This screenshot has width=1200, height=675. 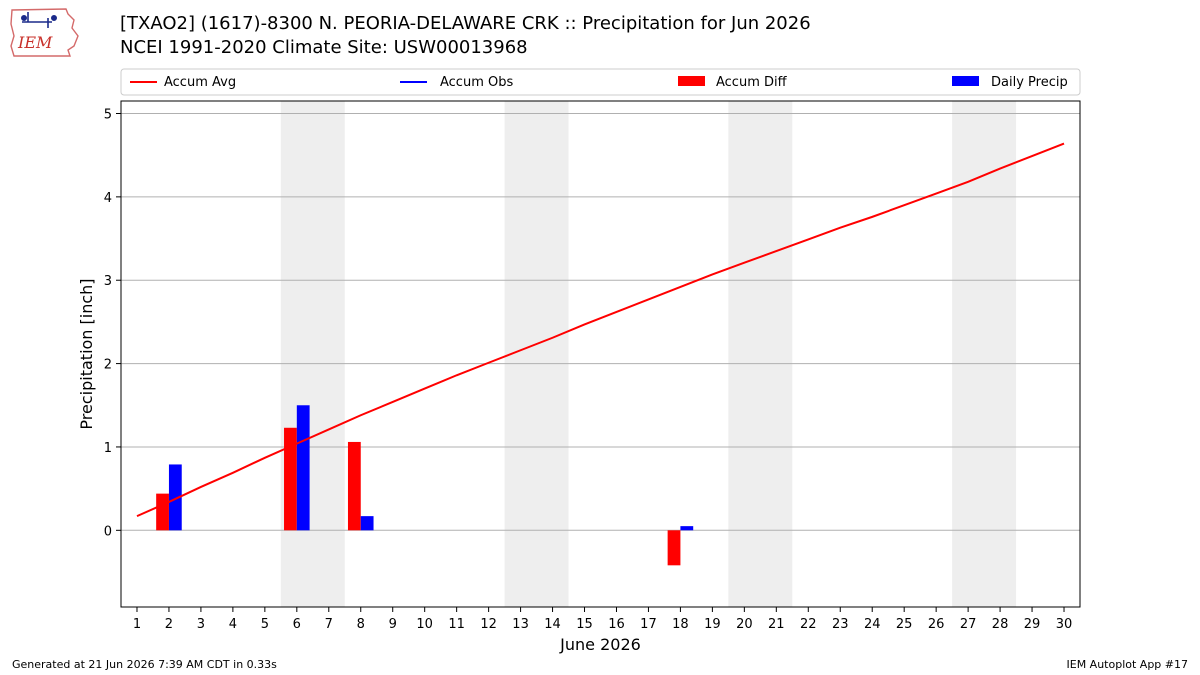 I want to click on x-tick-label-21: 21, so click(x=776, y=624).